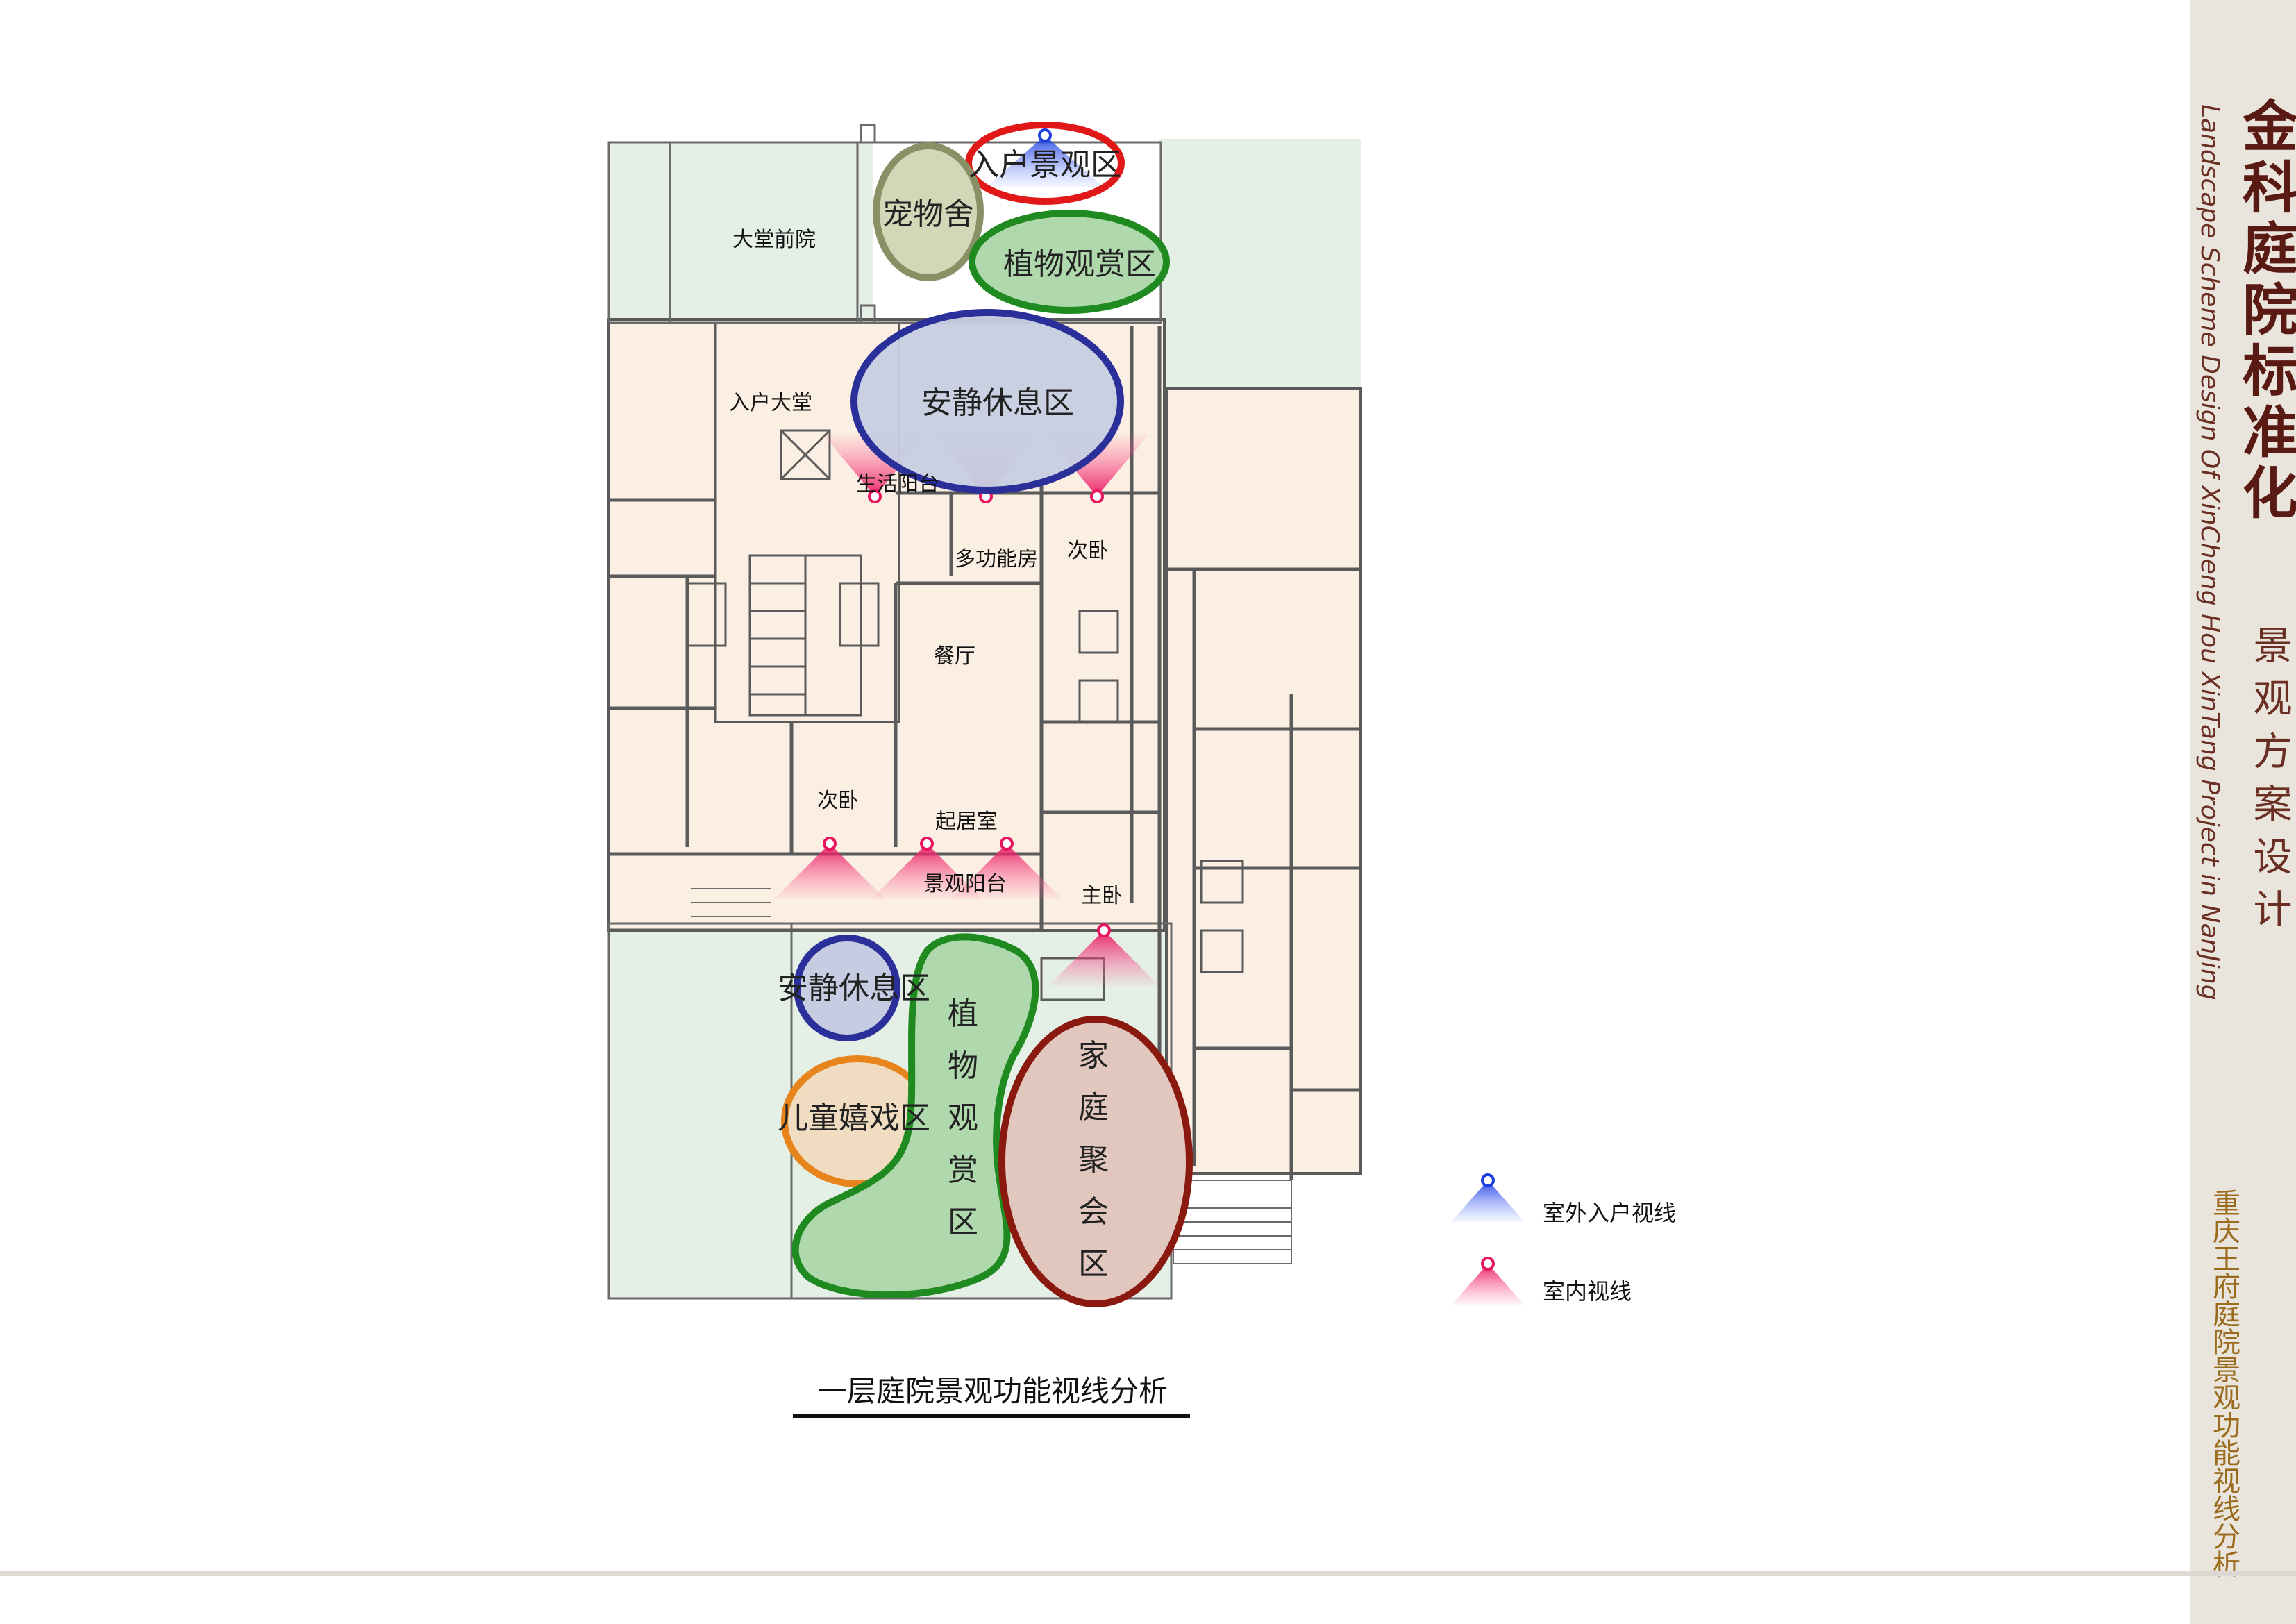 This screenshot has height=1624, width=2296. I want to click on front-court-ground, so click(741, 233).